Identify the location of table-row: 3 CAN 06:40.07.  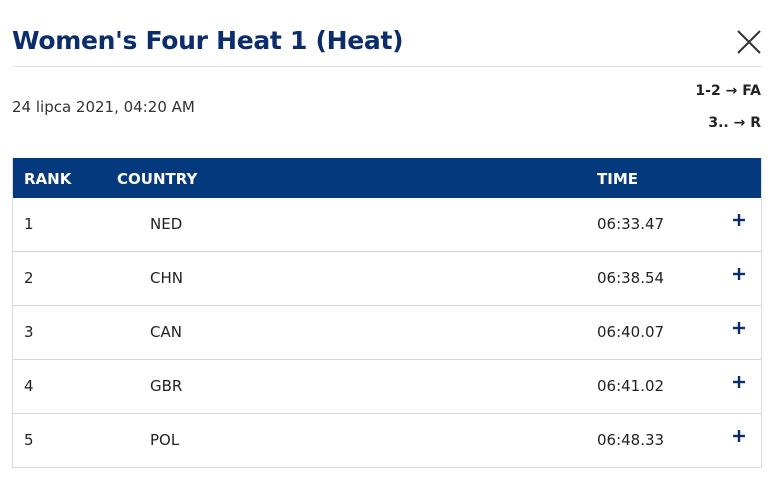
(387, 332).